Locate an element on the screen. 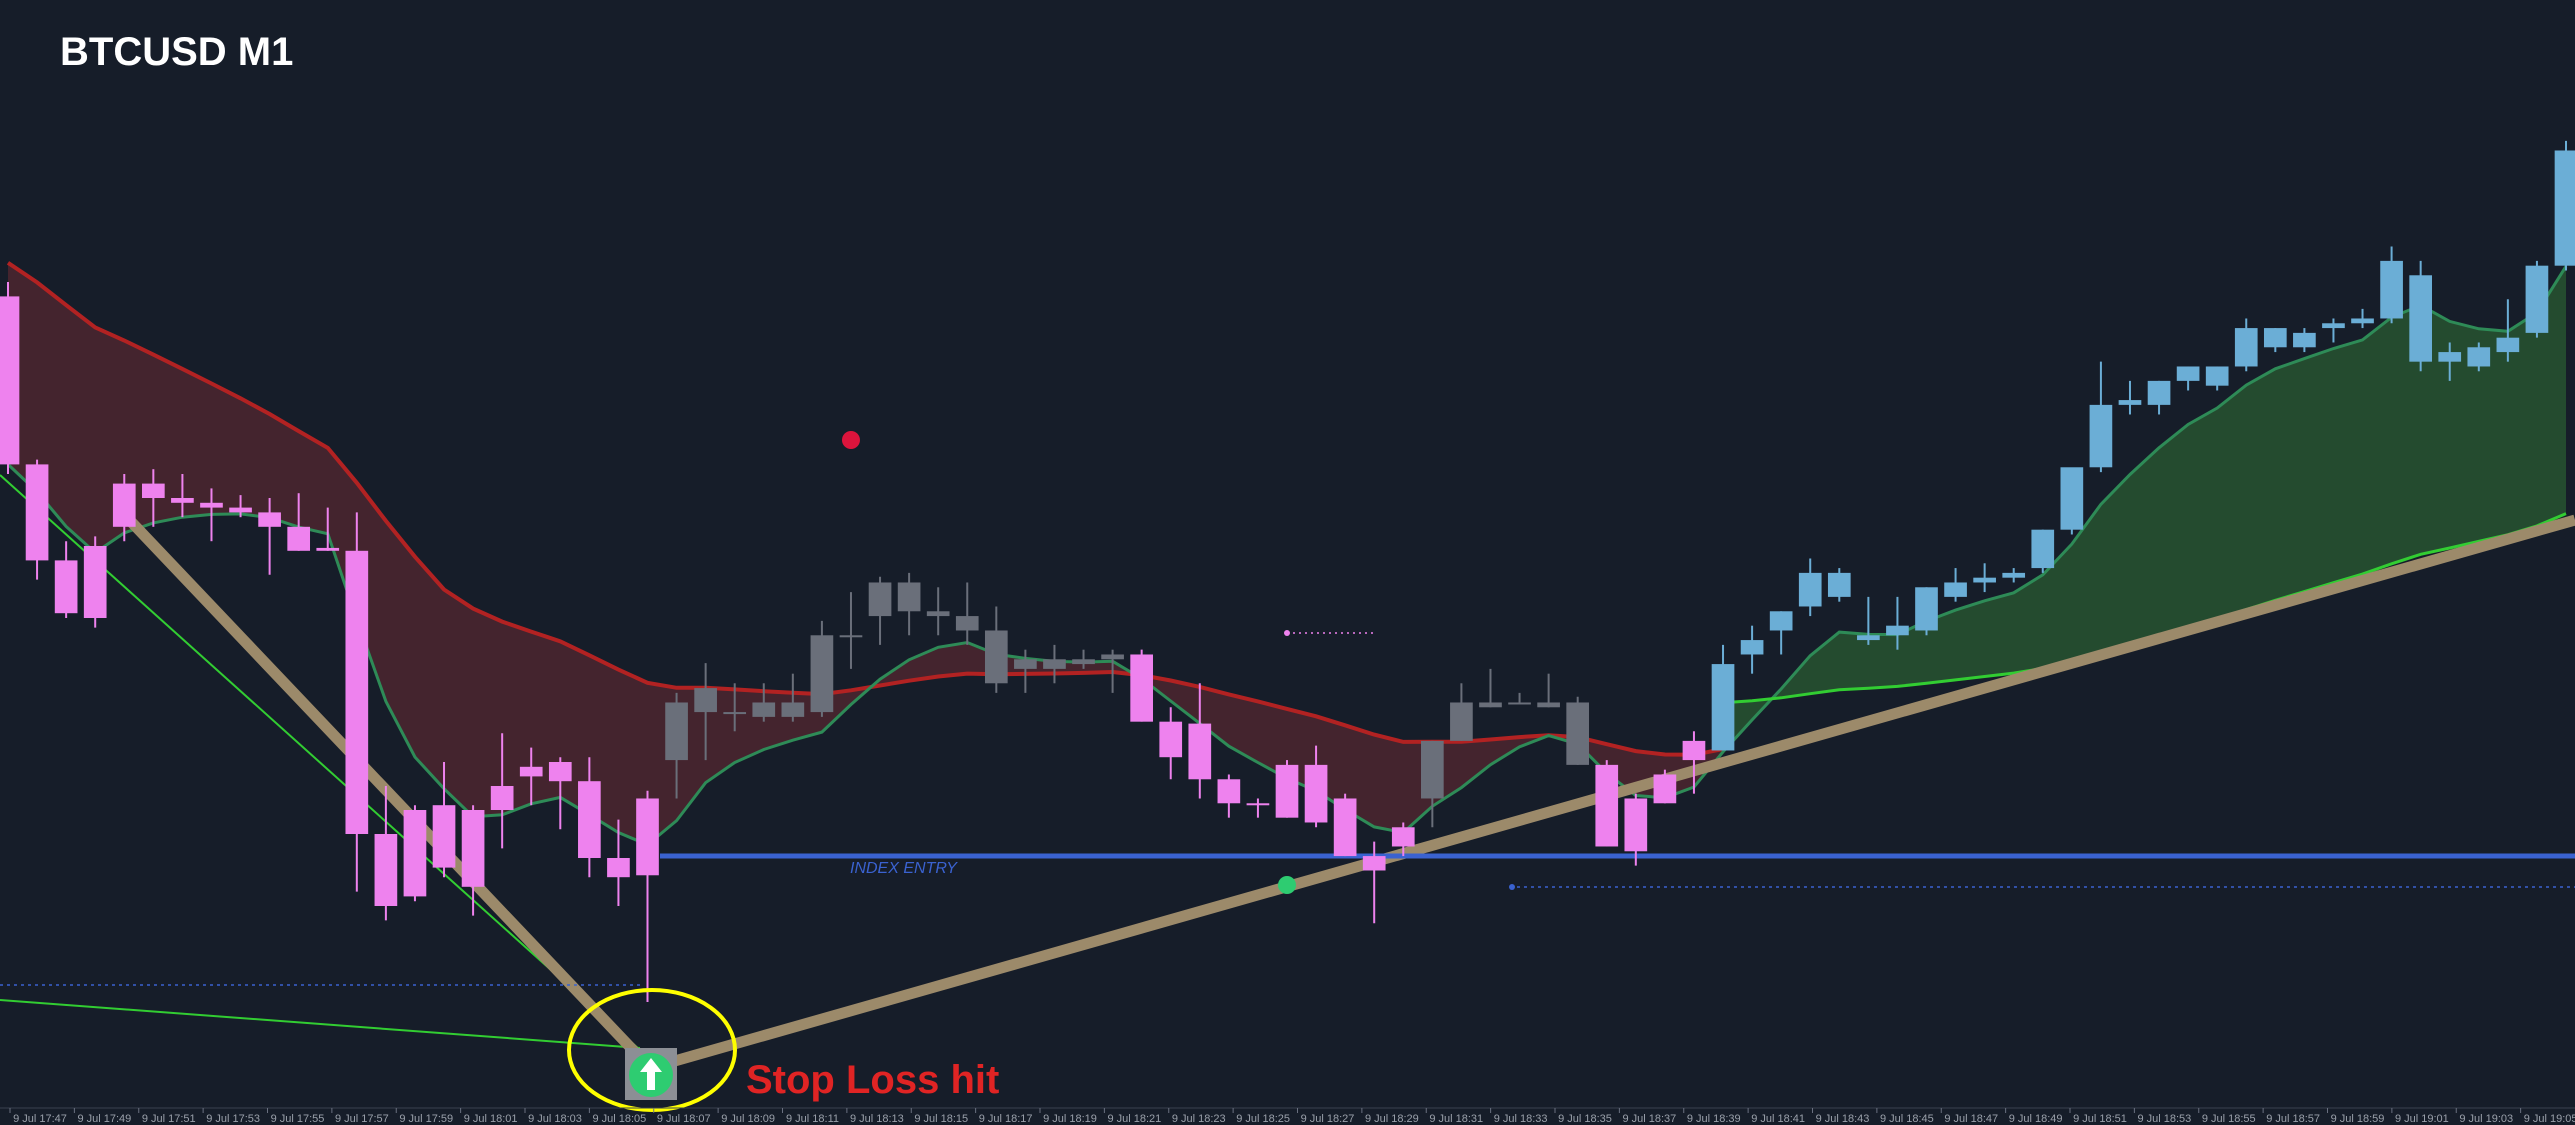 The image size is (2575, 1125). x-tick-label: 9 Jul 18:49 is located at coordinates (2036, 1119).